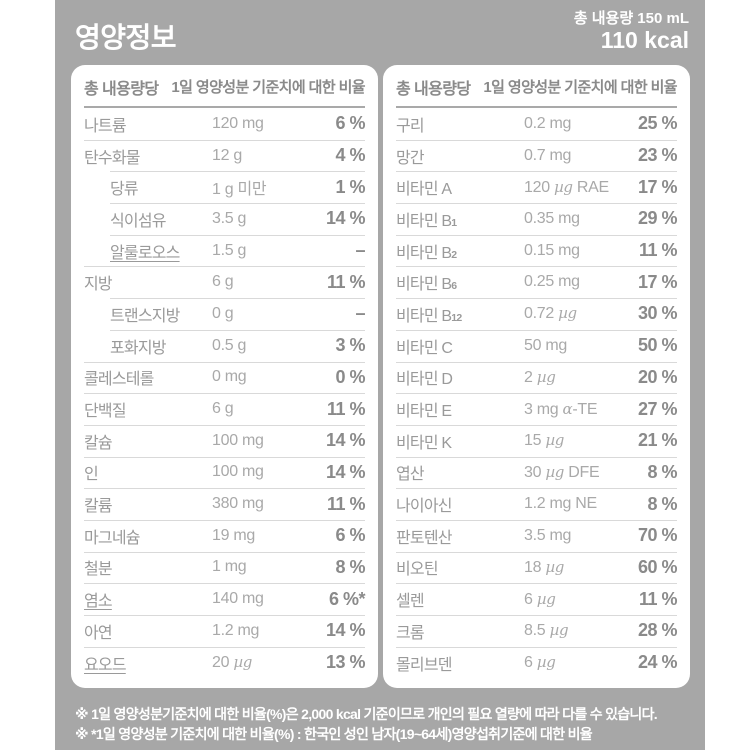 This screenshot has height=750, width=750. Describe the element at coordinates (550, 313) in the screenshot. I see `nutrient-amount: 0.72 µg` at that location.